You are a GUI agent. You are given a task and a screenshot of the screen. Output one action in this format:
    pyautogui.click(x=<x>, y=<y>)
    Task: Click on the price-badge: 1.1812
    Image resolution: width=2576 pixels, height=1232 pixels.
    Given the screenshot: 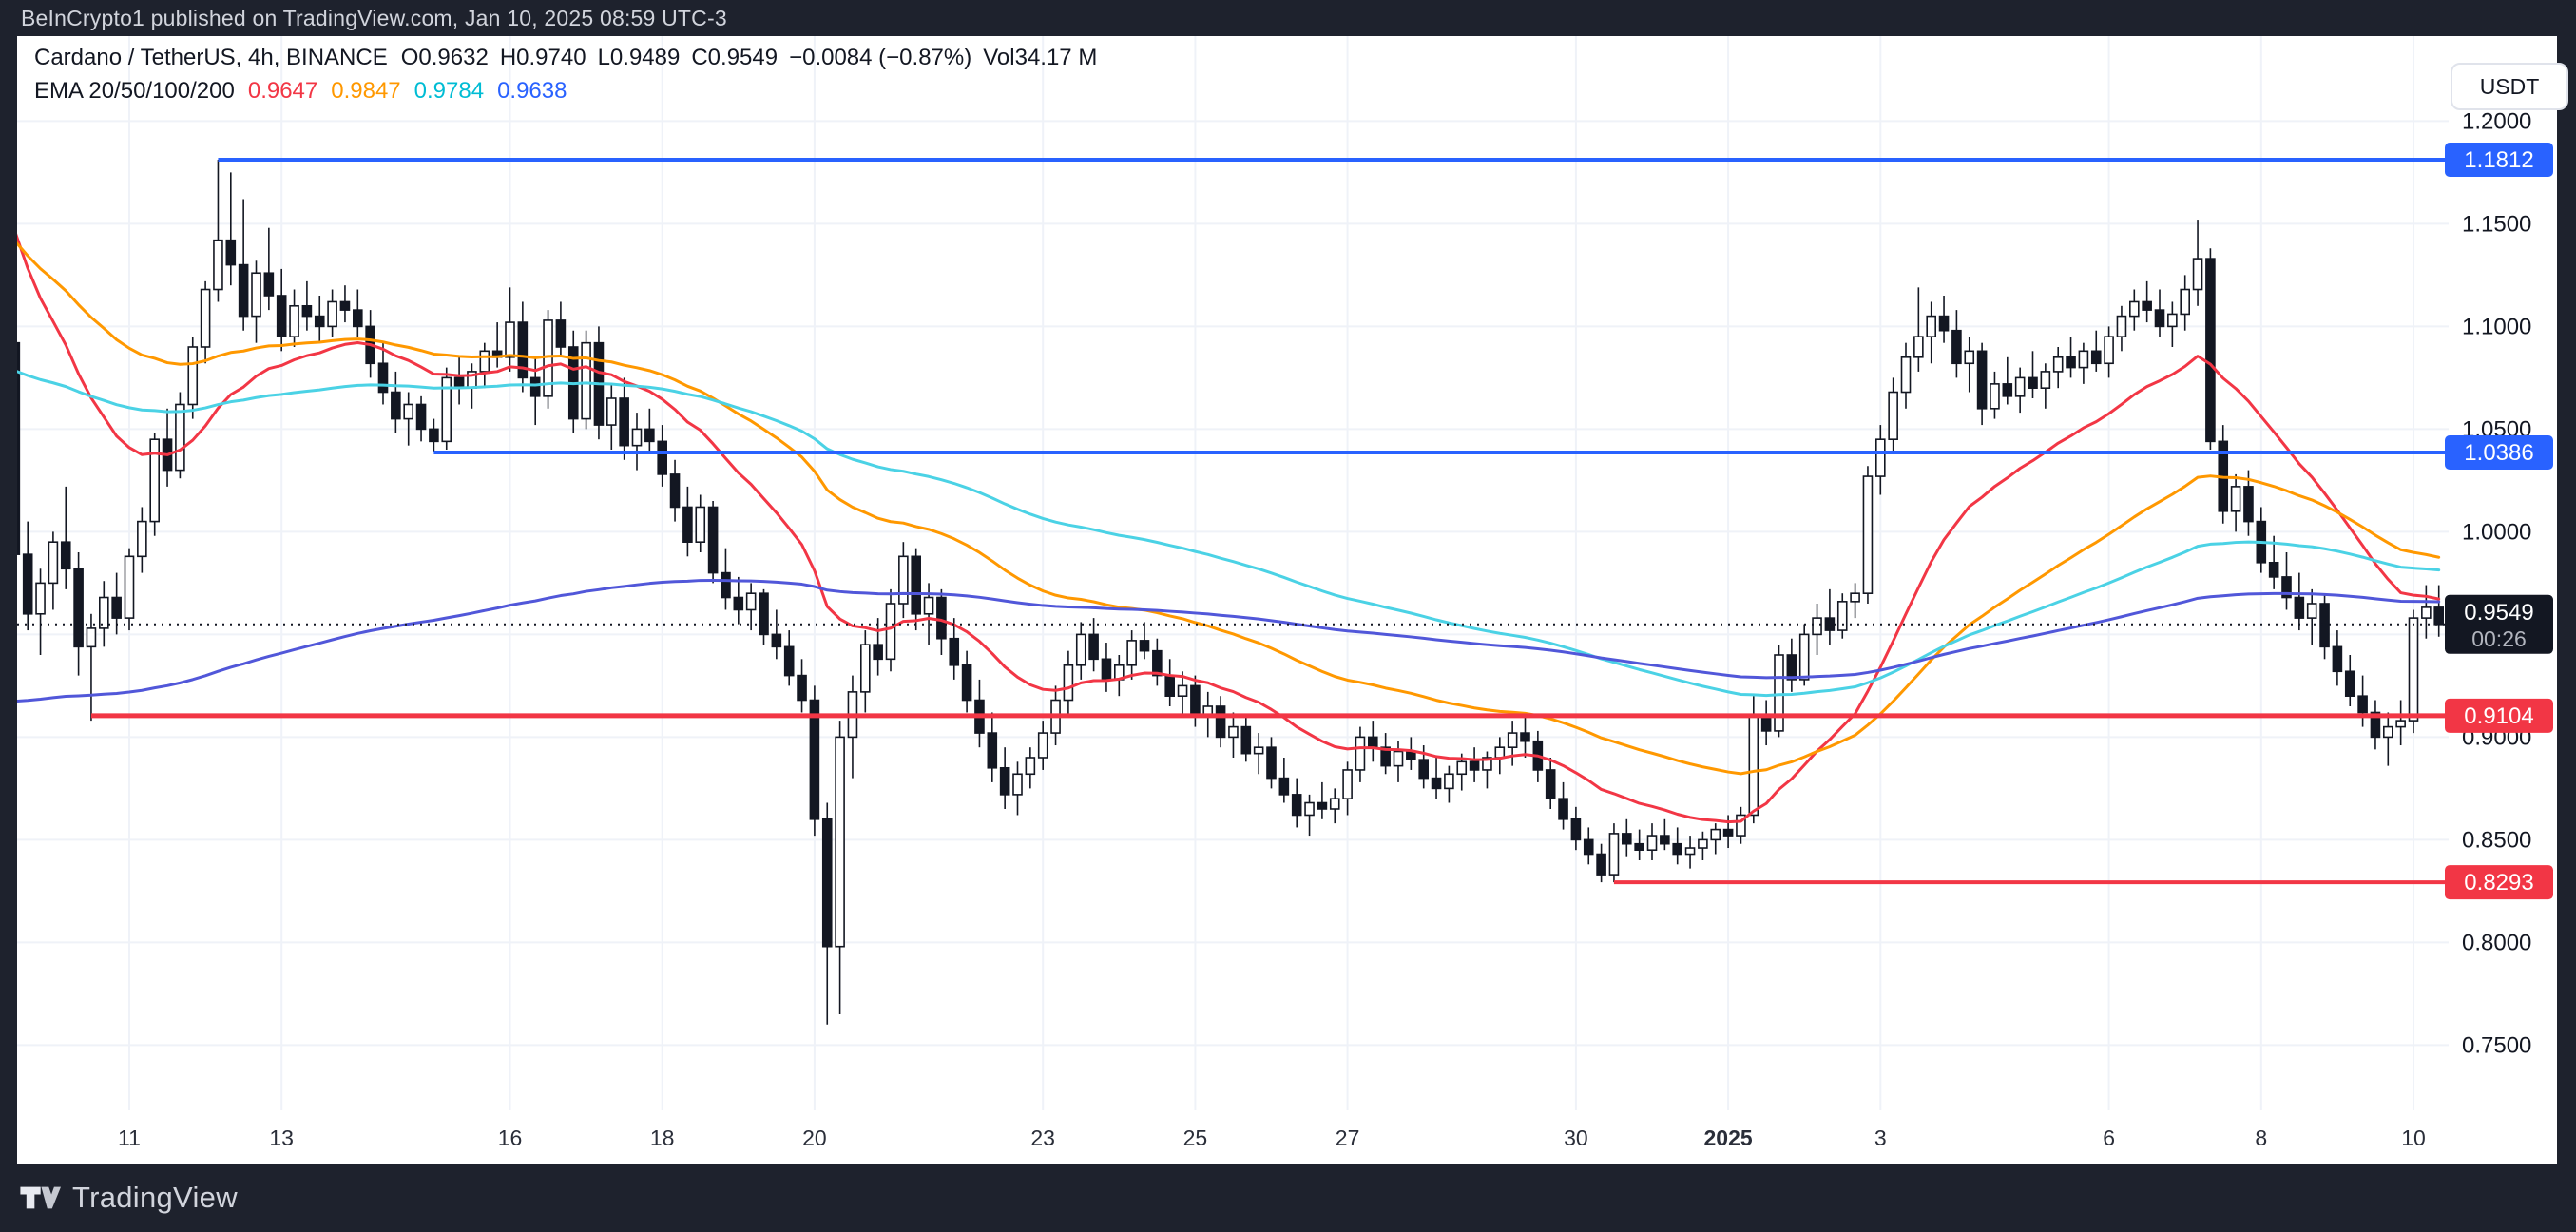 What is the action you would take?
    pyautogui.click(x=2499, y=160)
    